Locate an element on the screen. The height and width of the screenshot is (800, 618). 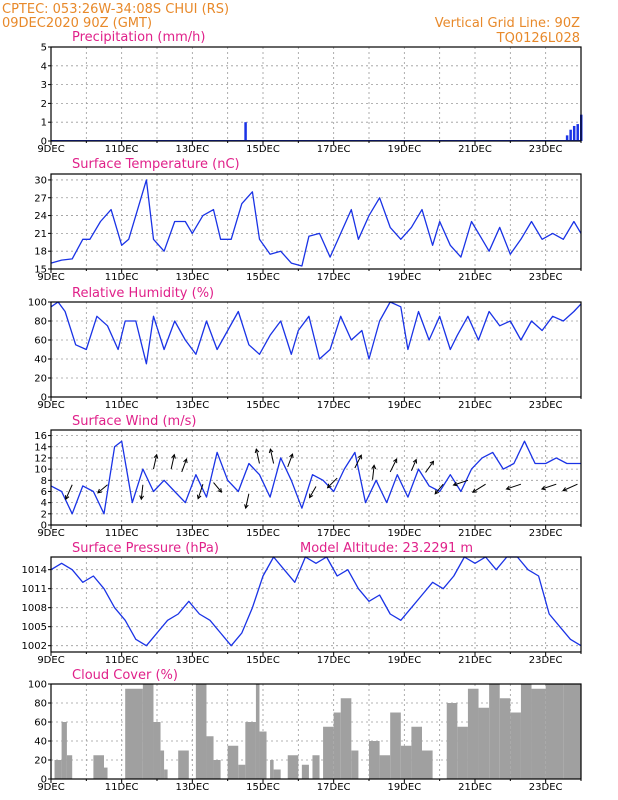
pres-xtick-label: 11DEC is located at coordinates (122, 660).